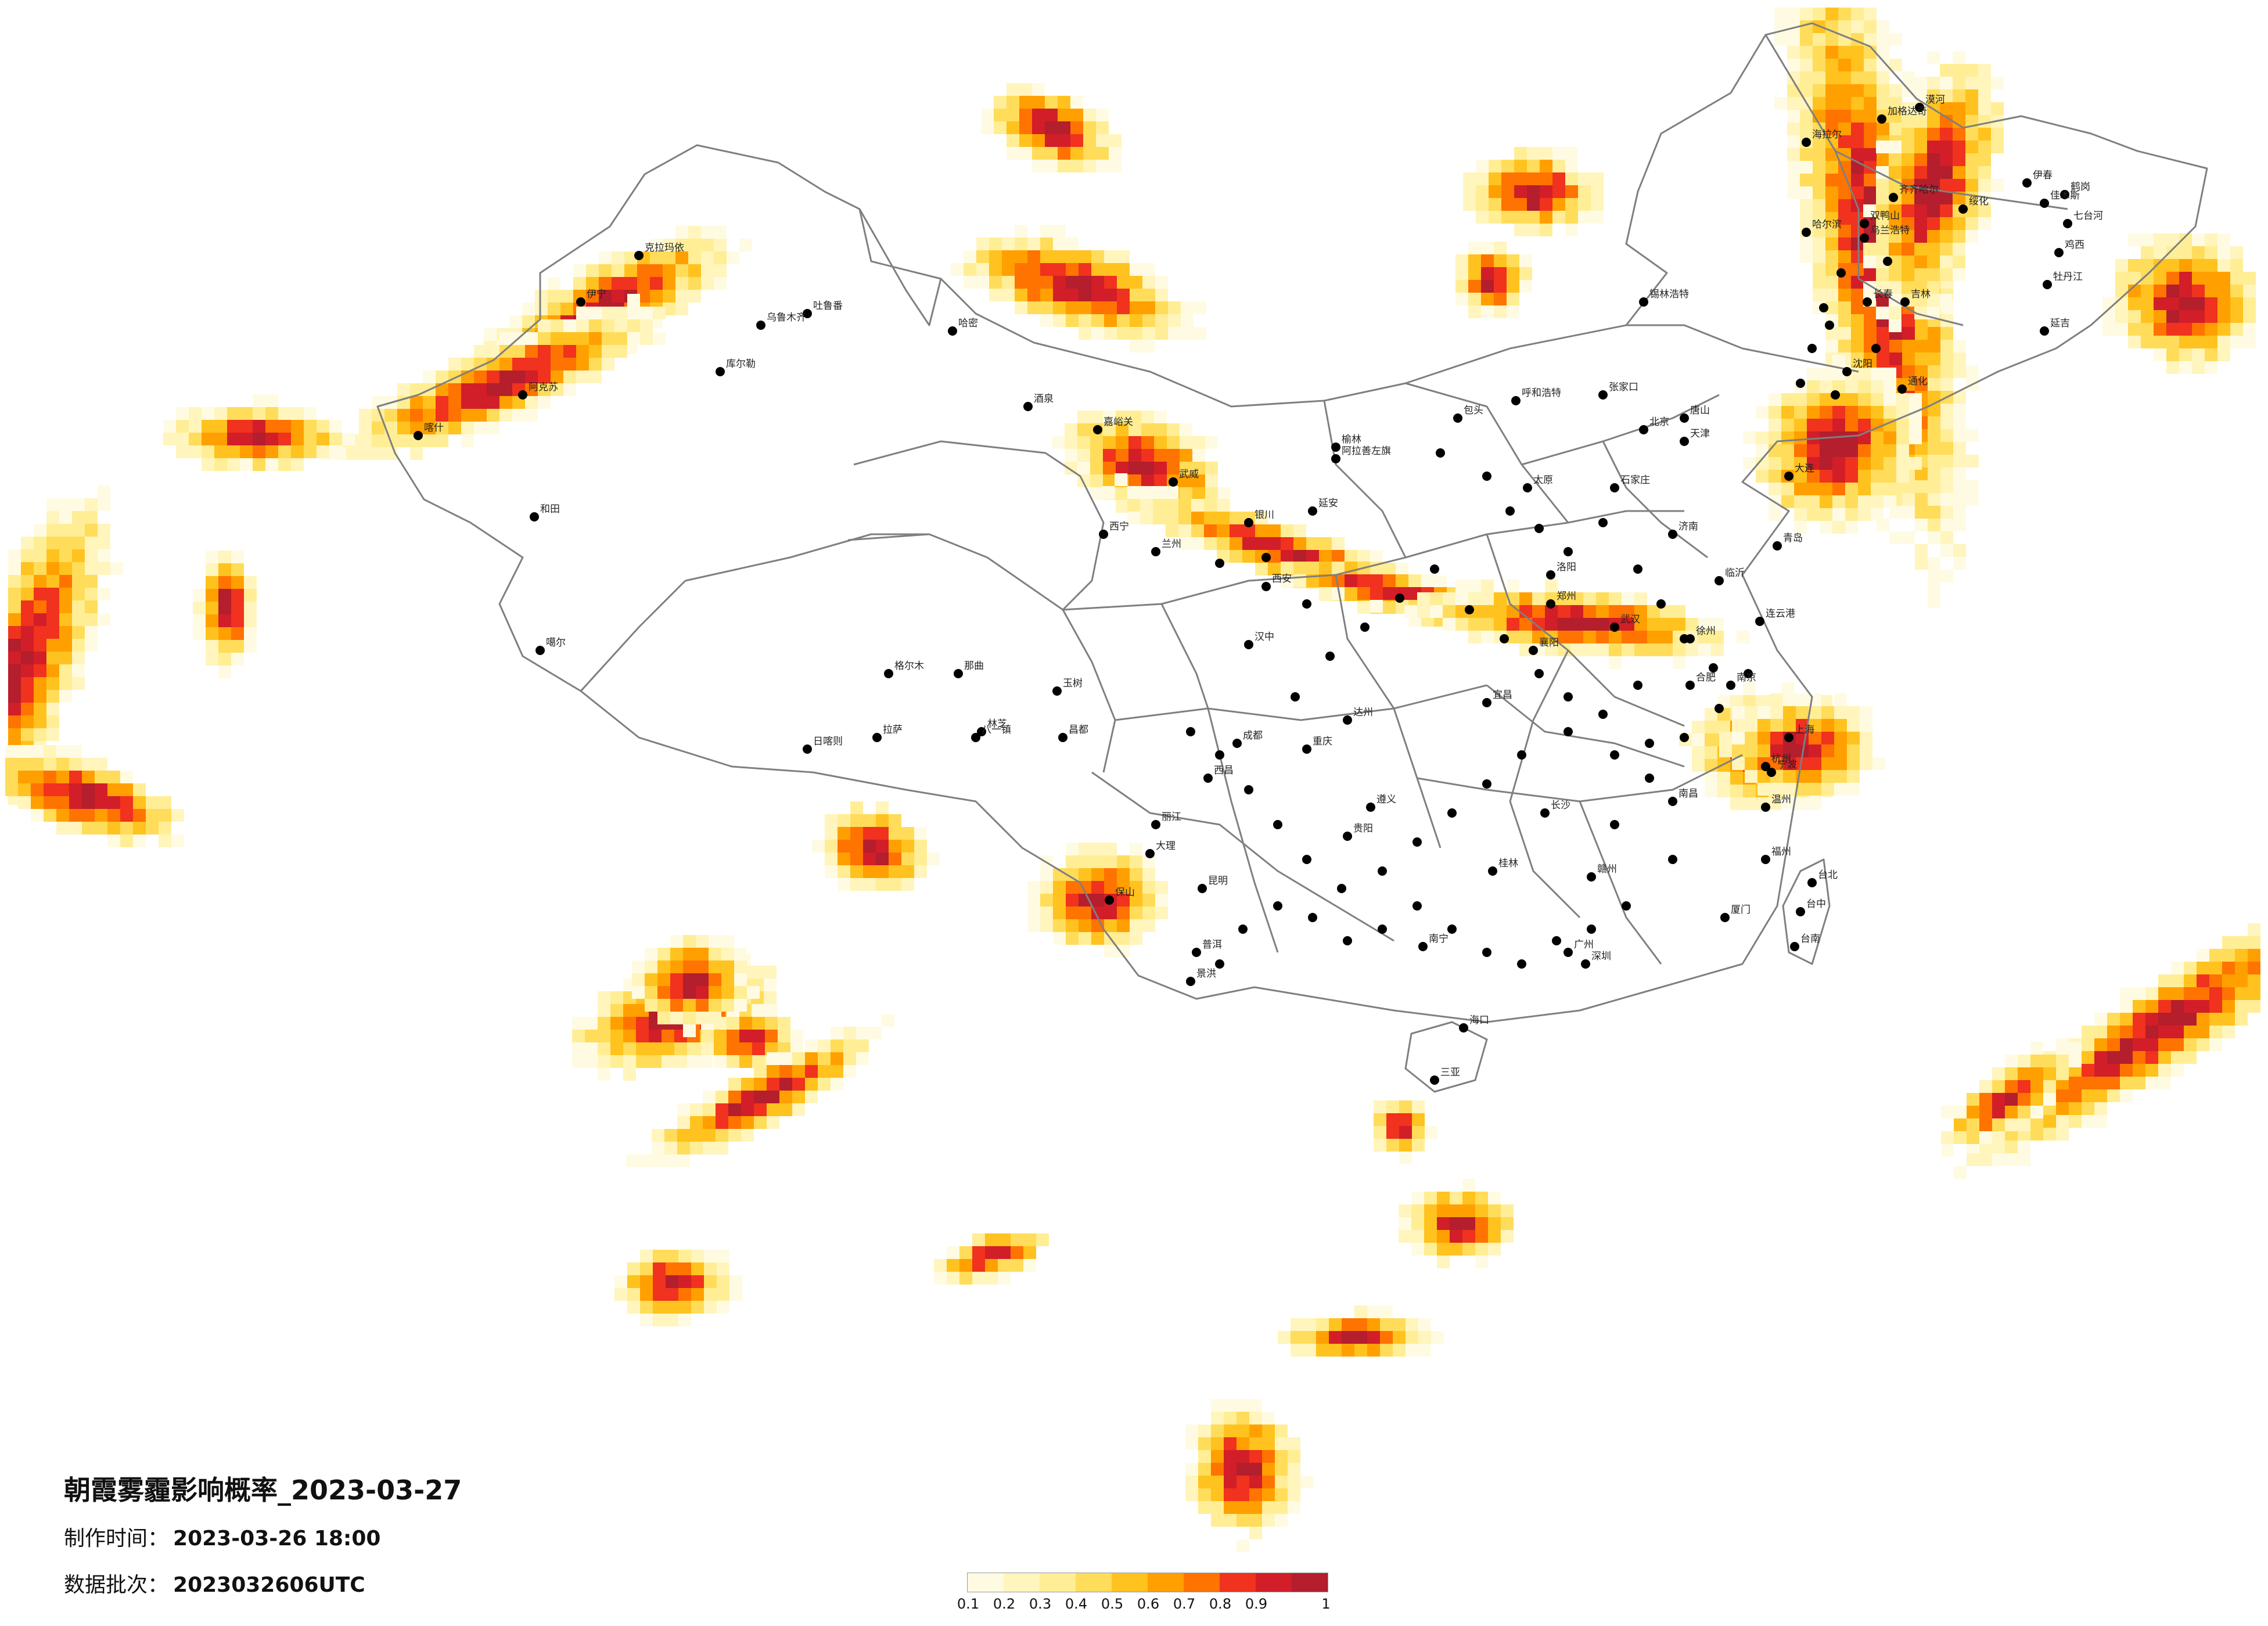  I want to click on city-label: 深圳, so click(1601, 956).